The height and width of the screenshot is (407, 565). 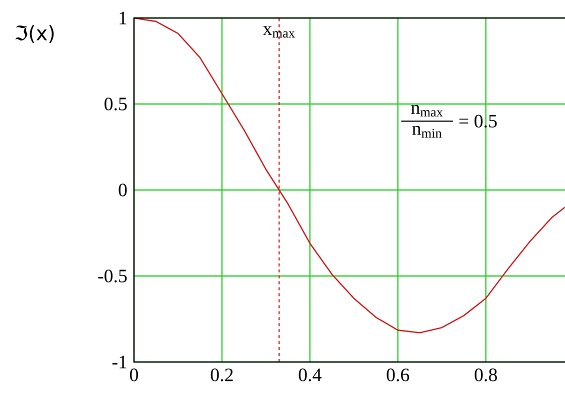 What do you see at coordinates (310, 375) in the screenshot?
I see `x-tick-label: 0.4` at bounding box center [310, 375].